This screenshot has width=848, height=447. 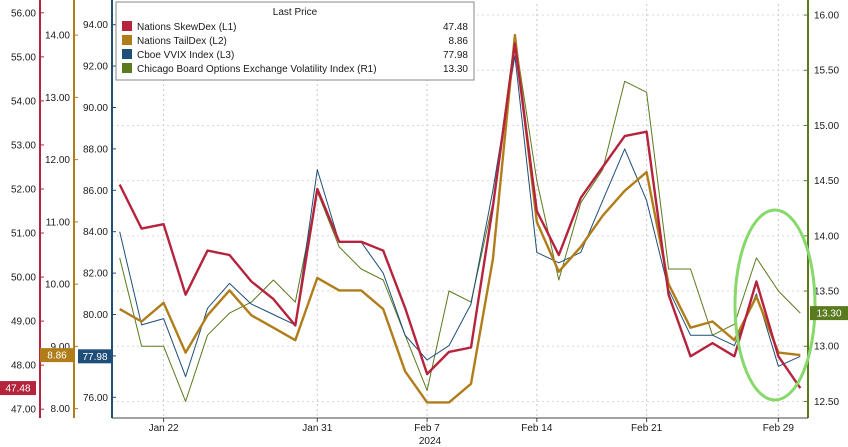 I want to click on axis-l3-tick-label: 82.00, so click(x=95, y=274).